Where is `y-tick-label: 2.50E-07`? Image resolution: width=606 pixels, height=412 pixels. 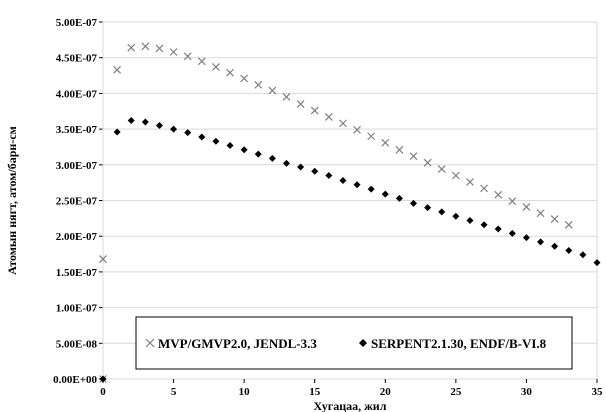
y-tick-label: 2.50E-07 is located at coordinates (77, 202).